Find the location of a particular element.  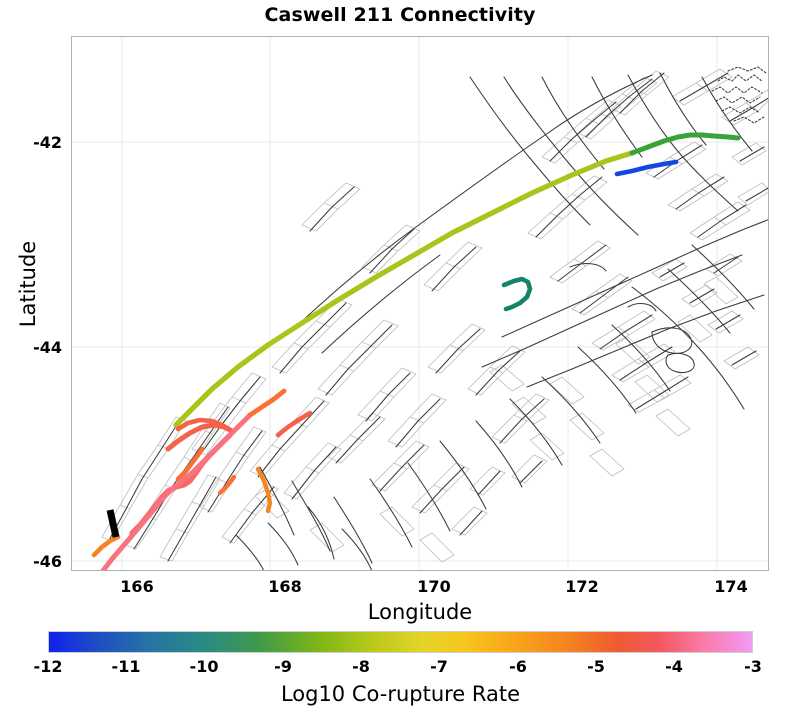

colorbar is located at coordinates (400, 642).